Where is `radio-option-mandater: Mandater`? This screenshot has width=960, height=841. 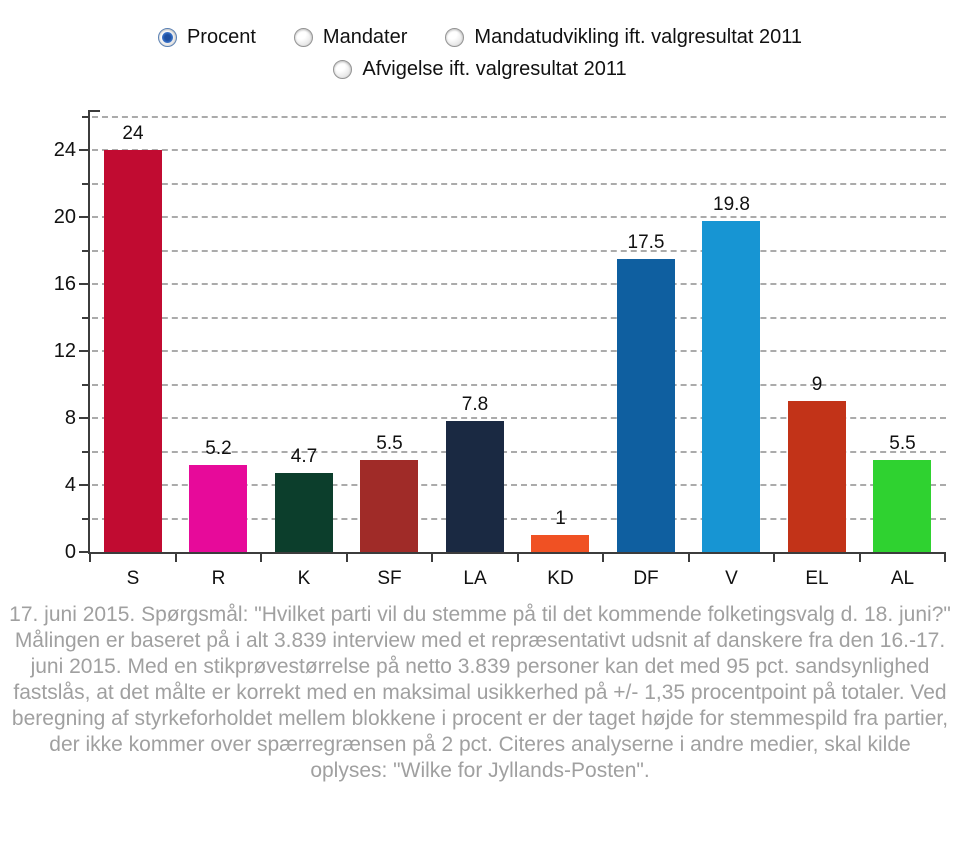
radio-option-mandater: Mandater is located at coordinates (350, 37).